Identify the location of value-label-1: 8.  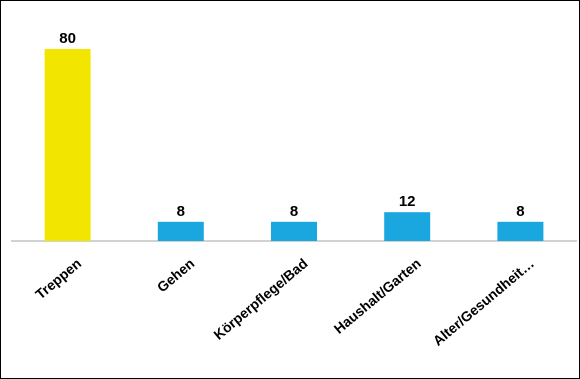
(181, 211).